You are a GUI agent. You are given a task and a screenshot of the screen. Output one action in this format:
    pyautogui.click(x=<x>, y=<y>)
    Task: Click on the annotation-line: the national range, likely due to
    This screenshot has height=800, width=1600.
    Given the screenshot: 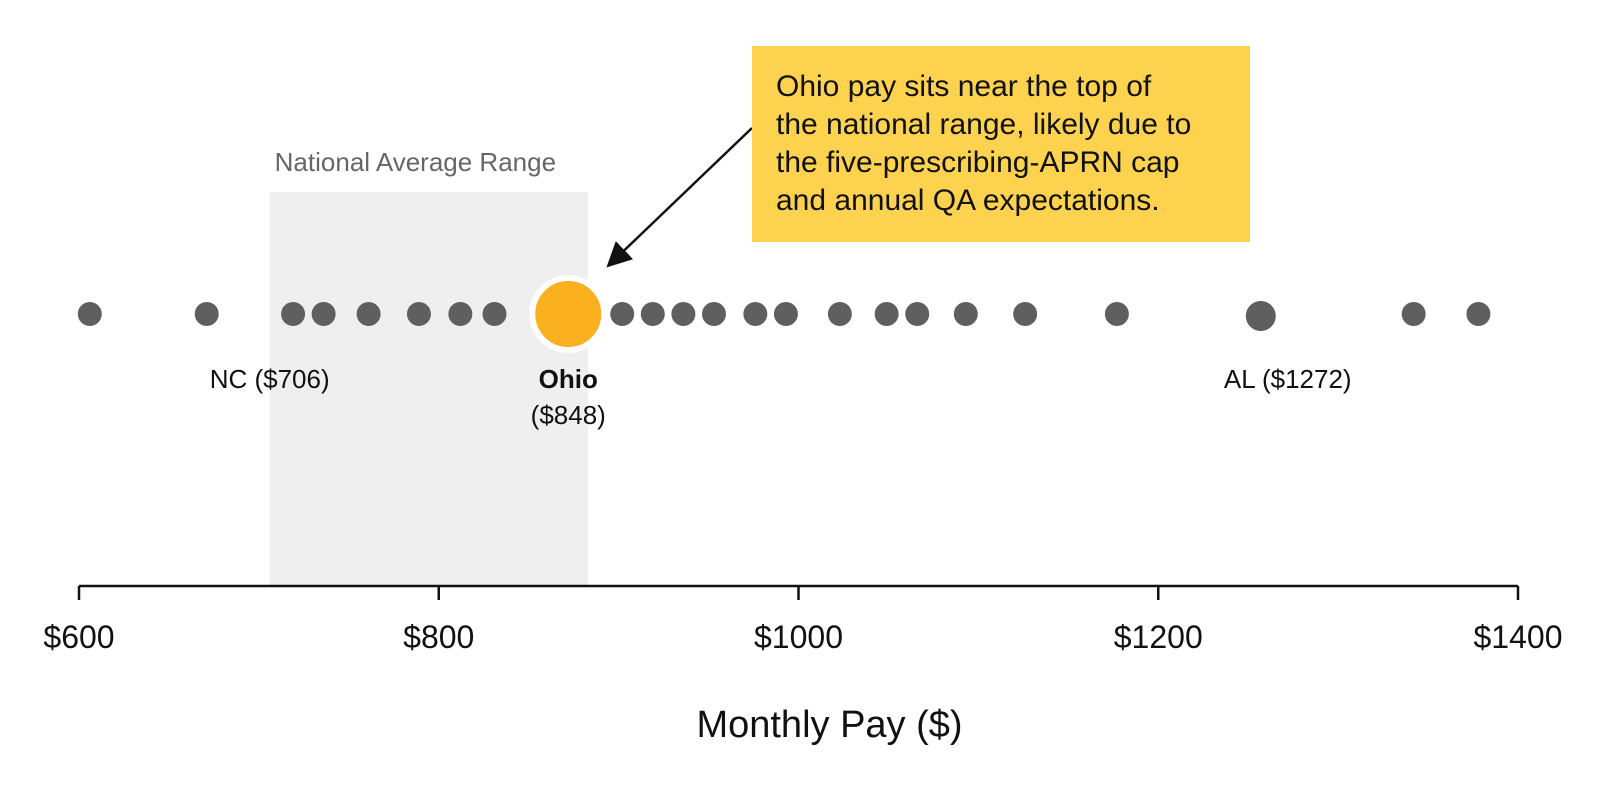 What is the action you would take?
    pyautogui.click(x=984, y=124)
    